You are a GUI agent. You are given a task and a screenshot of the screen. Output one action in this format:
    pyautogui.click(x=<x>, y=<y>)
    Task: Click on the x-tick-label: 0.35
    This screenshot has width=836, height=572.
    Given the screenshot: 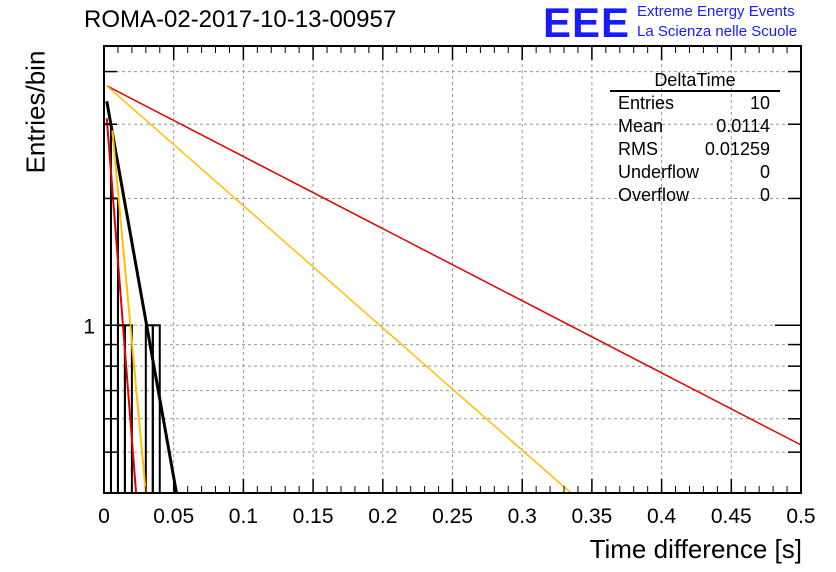 What is the action you would take?
    pyautogui.click(x=591, y=516)
    